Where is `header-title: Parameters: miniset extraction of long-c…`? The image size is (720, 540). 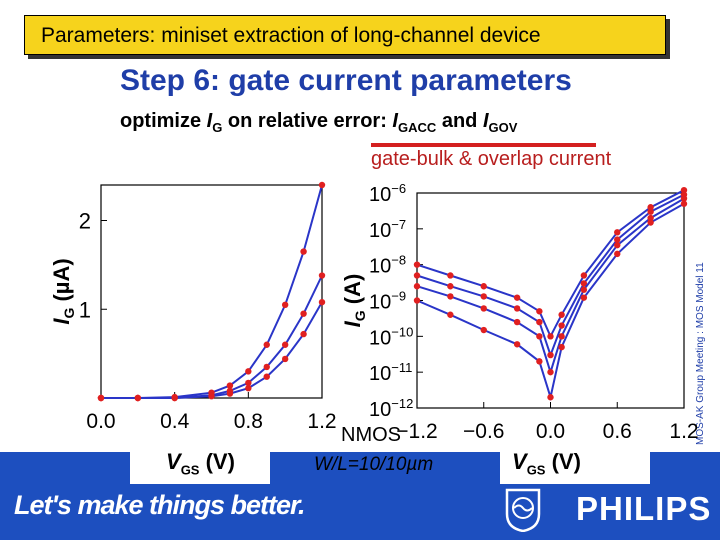 header-title: Parameters: miniset extraction of long-c… is located at coordinates (291, 35).